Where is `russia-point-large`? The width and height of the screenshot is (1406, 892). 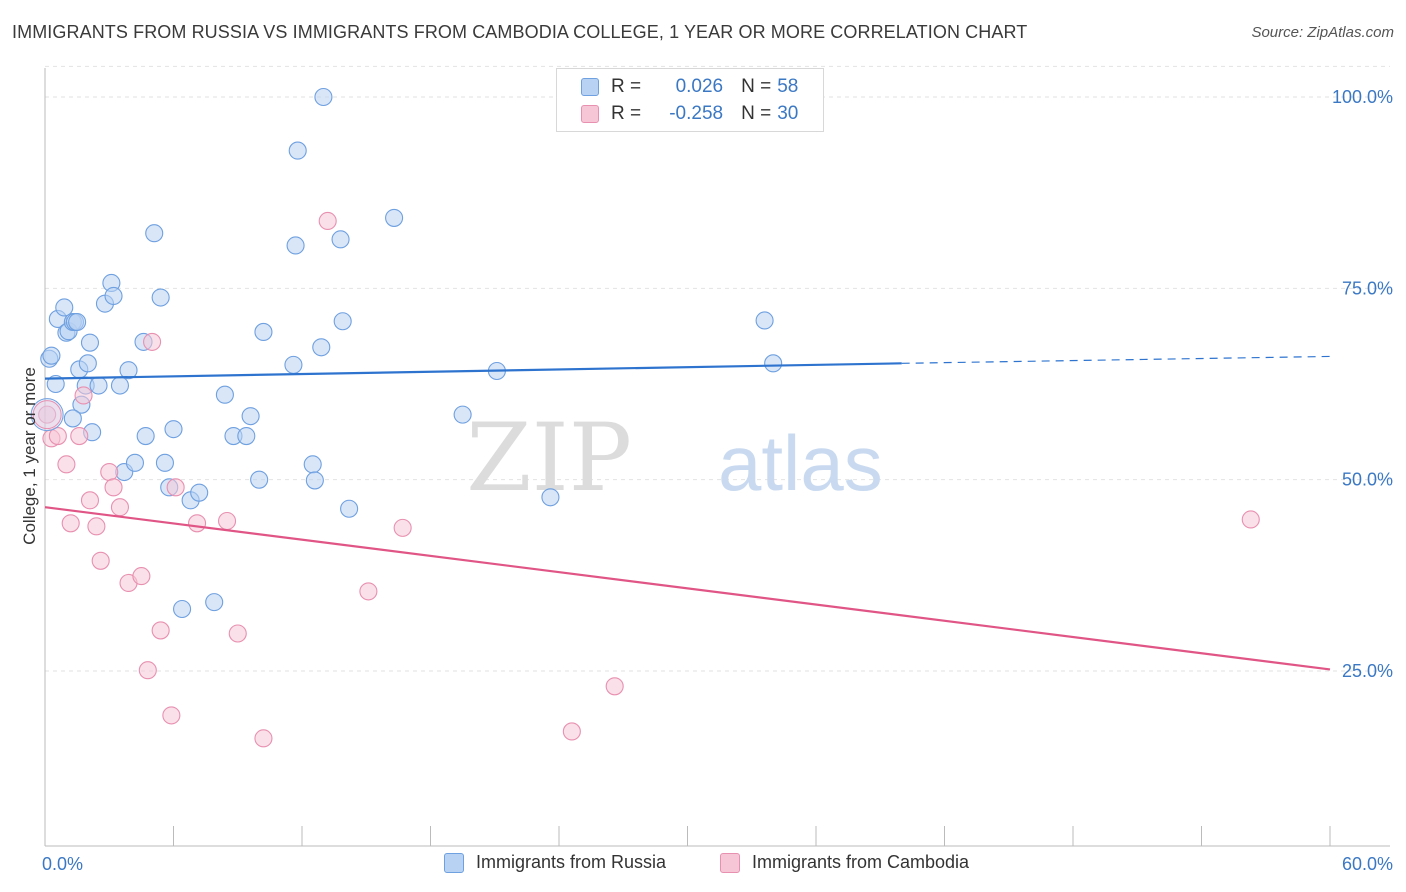
russia-point-large is located at coordinates (47, 415).